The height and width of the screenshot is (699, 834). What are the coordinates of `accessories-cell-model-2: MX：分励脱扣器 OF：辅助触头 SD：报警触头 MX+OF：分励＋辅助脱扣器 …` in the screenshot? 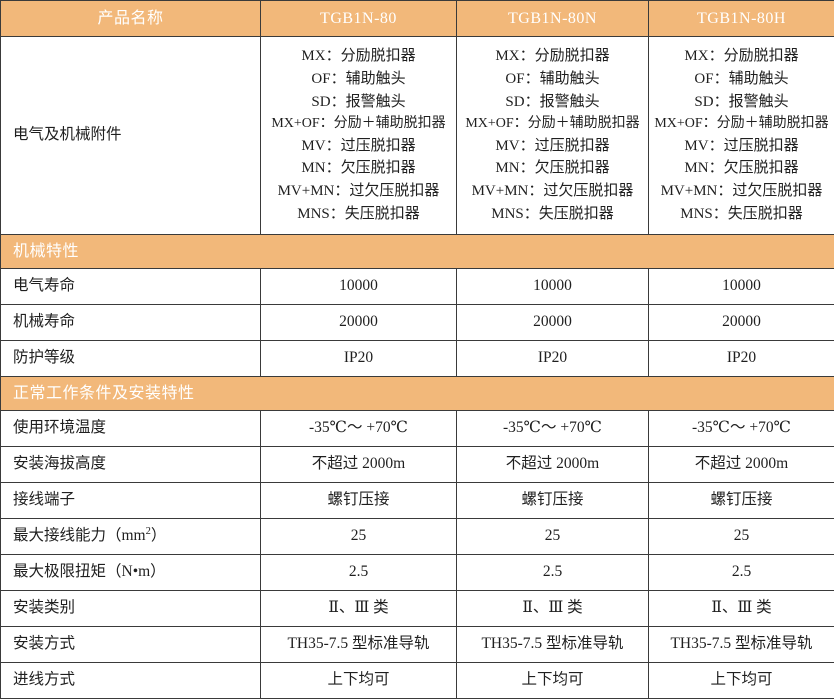 It's located at (553, 136).